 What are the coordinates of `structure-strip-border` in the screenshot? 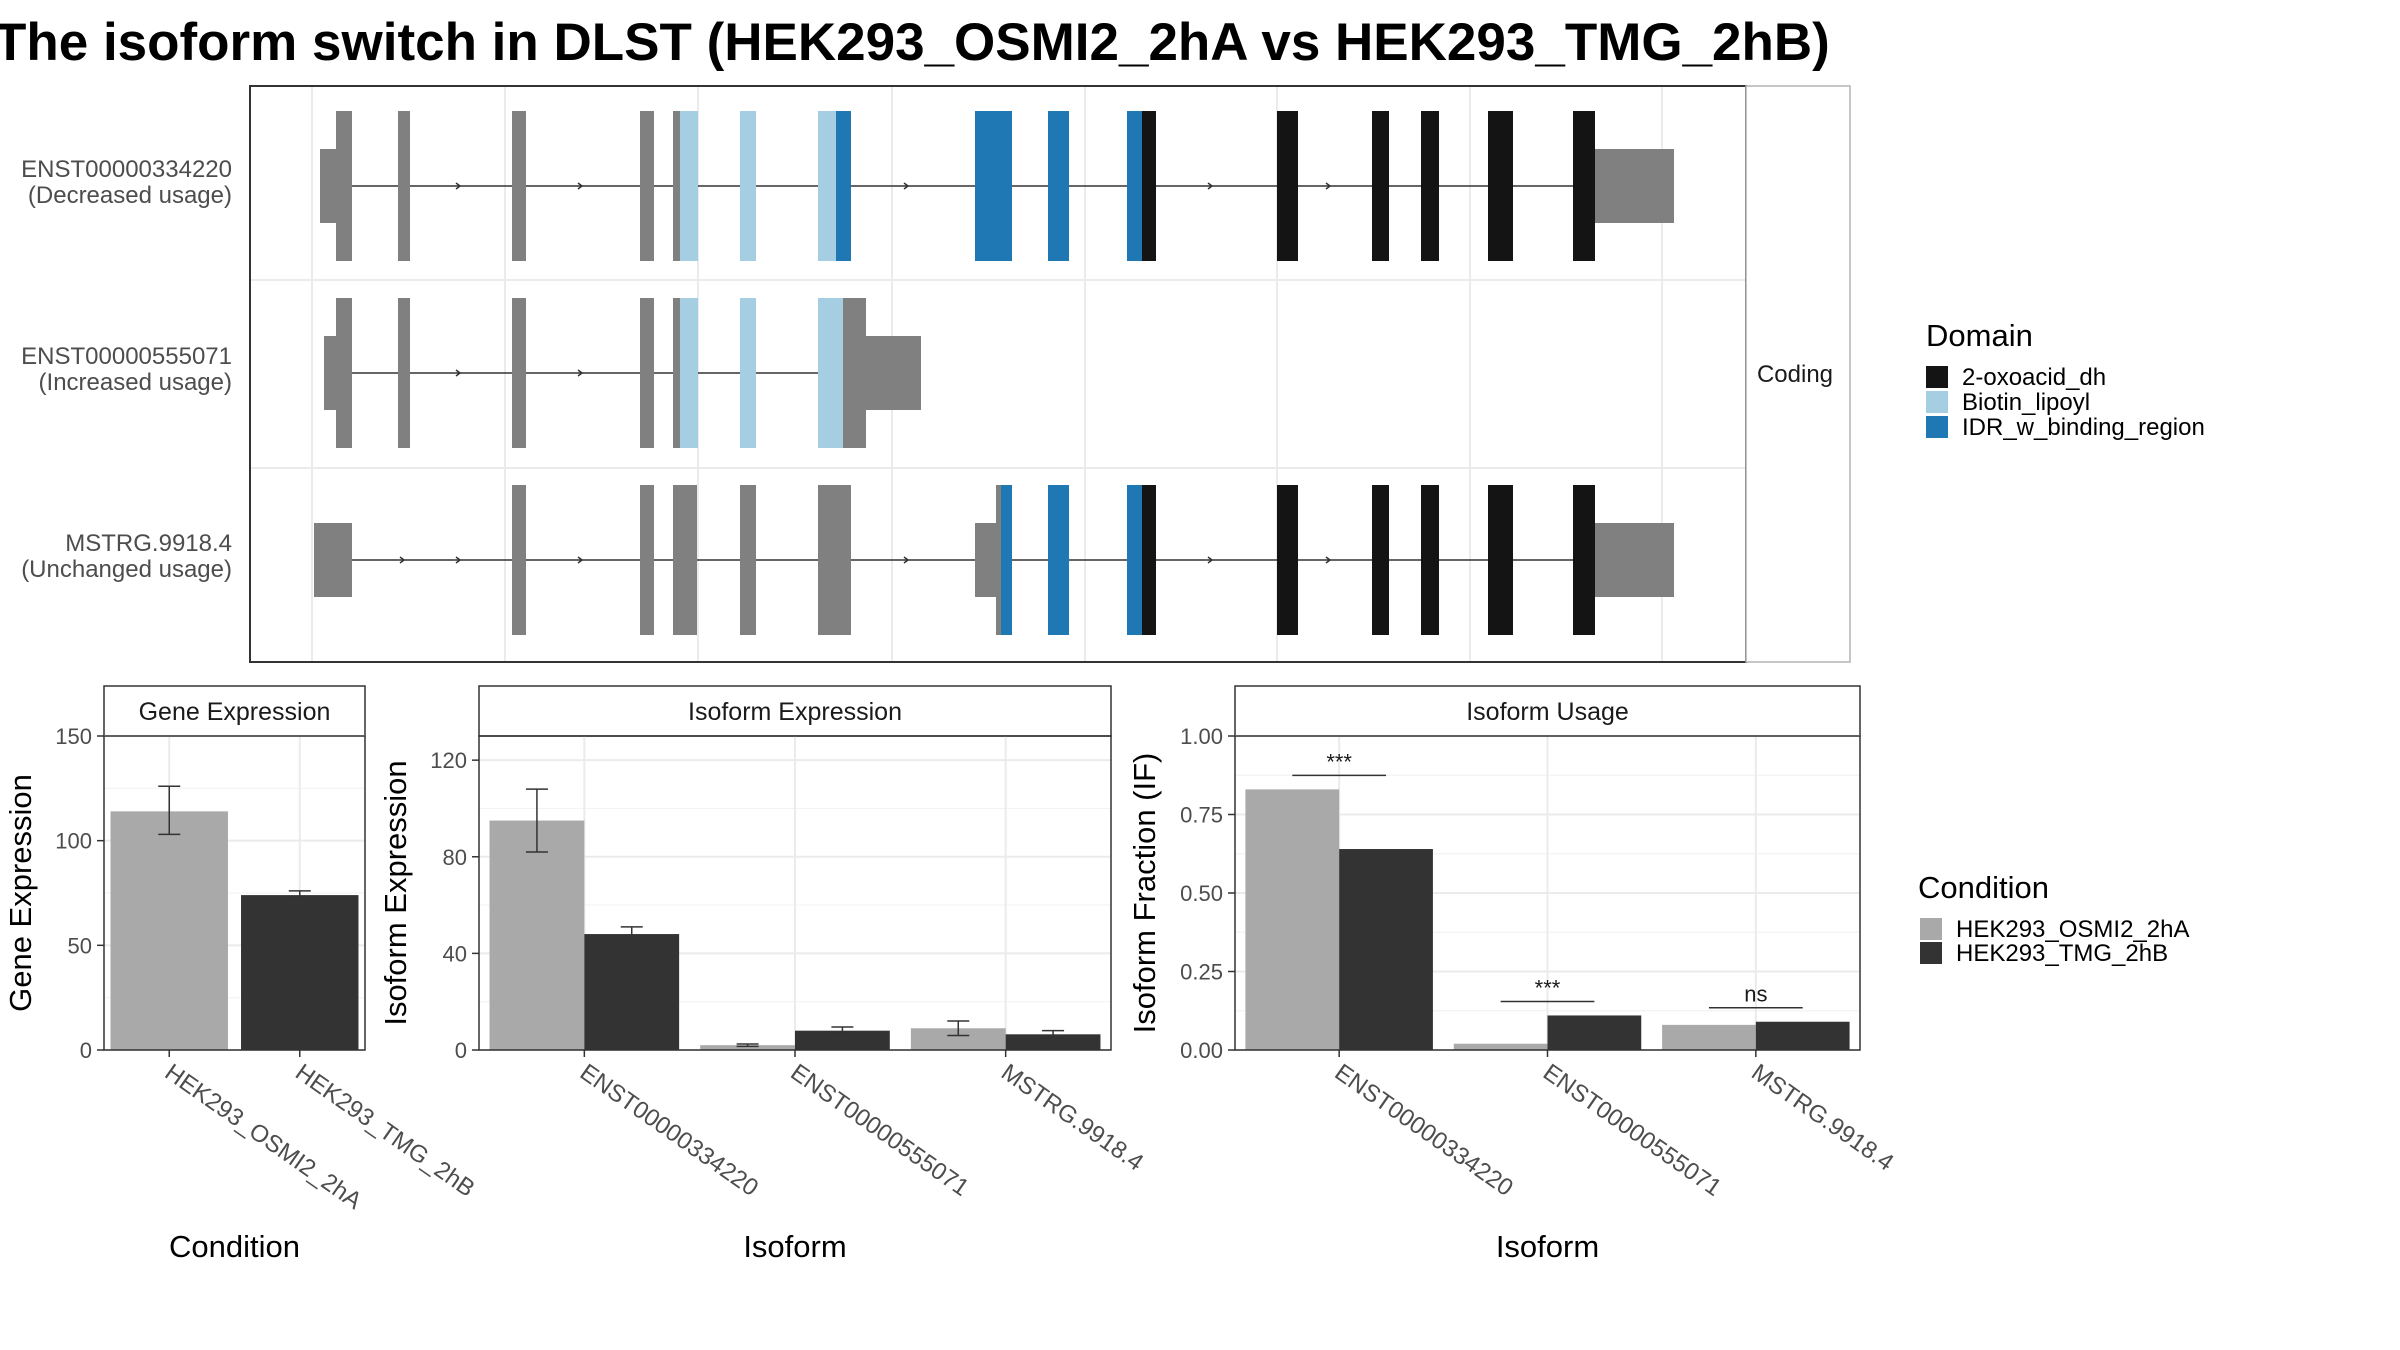 It's located at (1798, 374).